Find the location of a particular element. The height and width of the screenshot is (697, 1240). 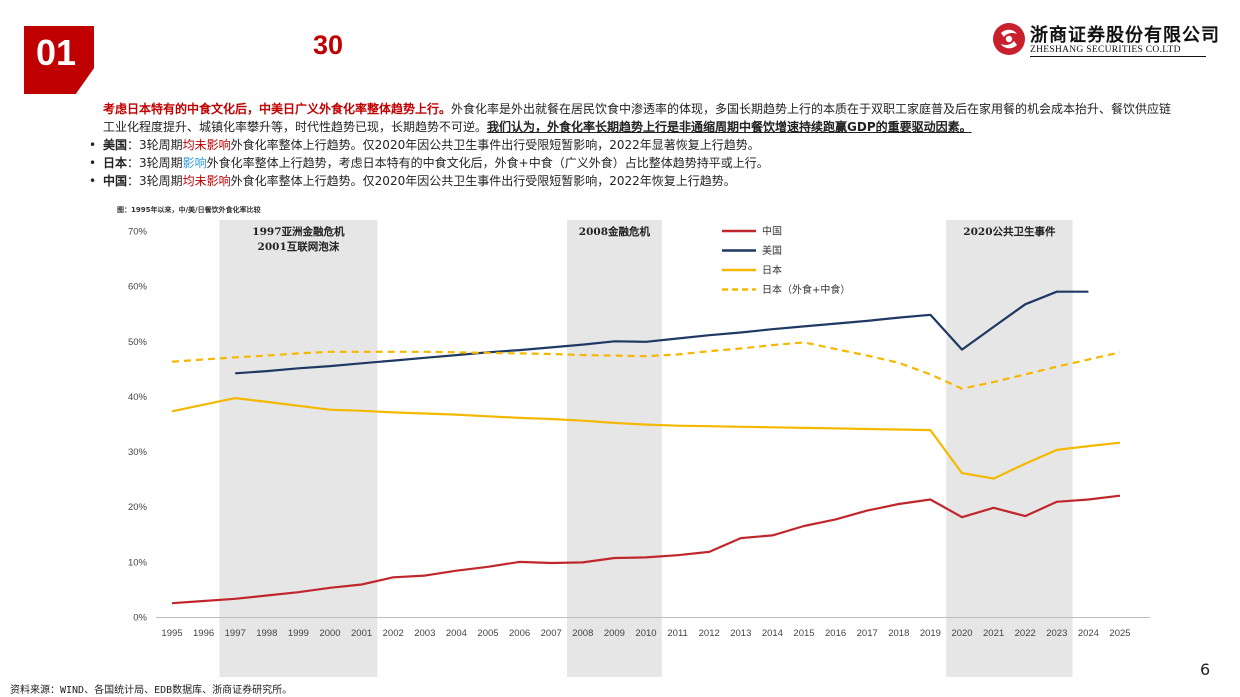

x-tick-label: 1995 is located at coordinates (171, 633).